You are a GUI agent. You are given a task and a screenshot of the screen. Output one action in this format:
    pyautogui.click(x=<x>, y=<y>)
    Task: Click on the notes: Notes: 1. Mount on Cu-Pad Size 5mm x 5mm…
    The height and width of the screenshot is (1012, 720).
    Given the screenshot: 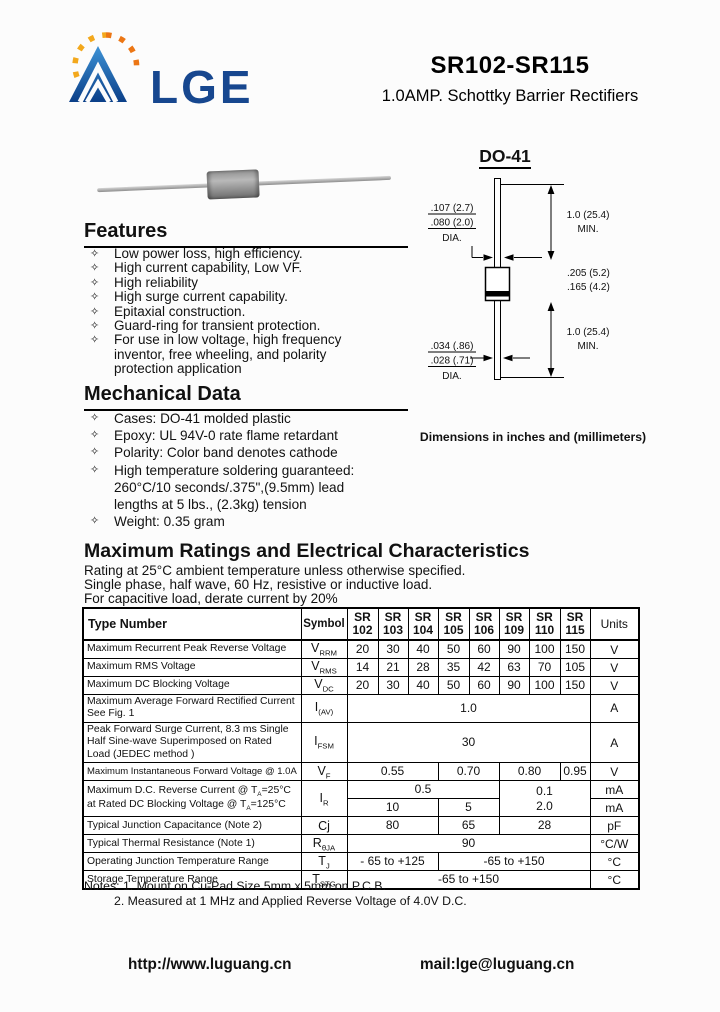 What is the action you would take?
    pyautogui.click(x=275, y=894)
    